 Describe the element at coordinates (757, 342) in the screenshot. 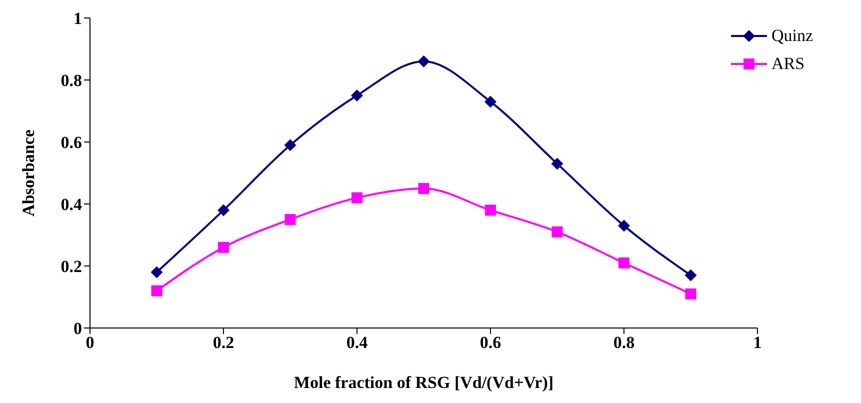

I see `x-tick-label: 1` at that location.